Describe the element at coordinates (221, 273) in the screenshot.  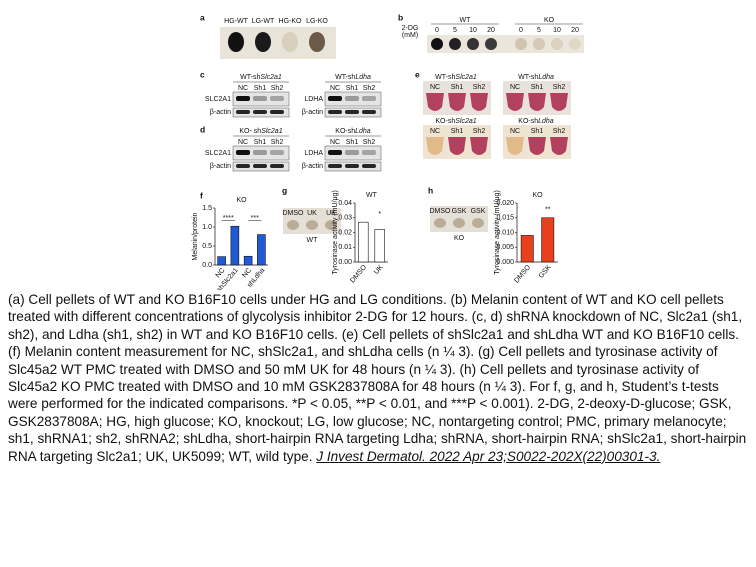
I see `x-tick-label: NC` at that location.